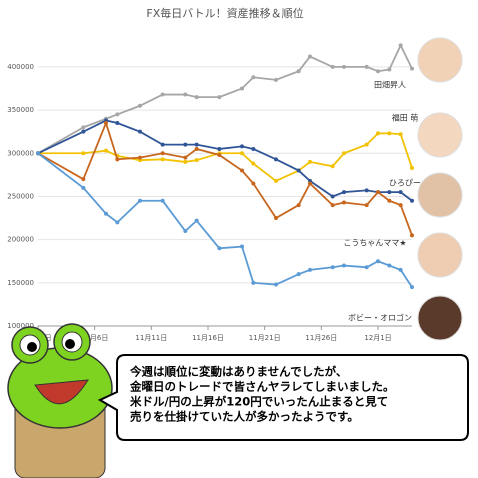 The image size is (478, 478). What do you see at coordinates (20, 196) in the screenshot?
I see `y-tick-label: 250000` at bounding box center [20, 196].